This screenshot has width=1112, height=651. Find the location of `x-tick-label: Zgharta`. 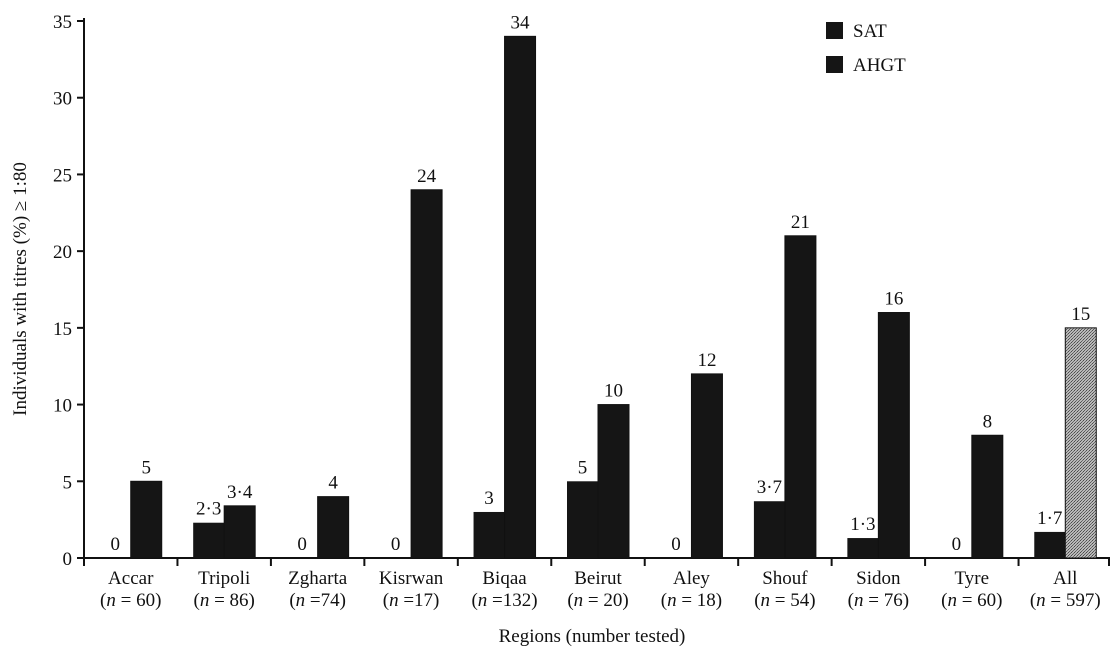

x-tick-label: Zgharta is located at coordinates (318, 578).